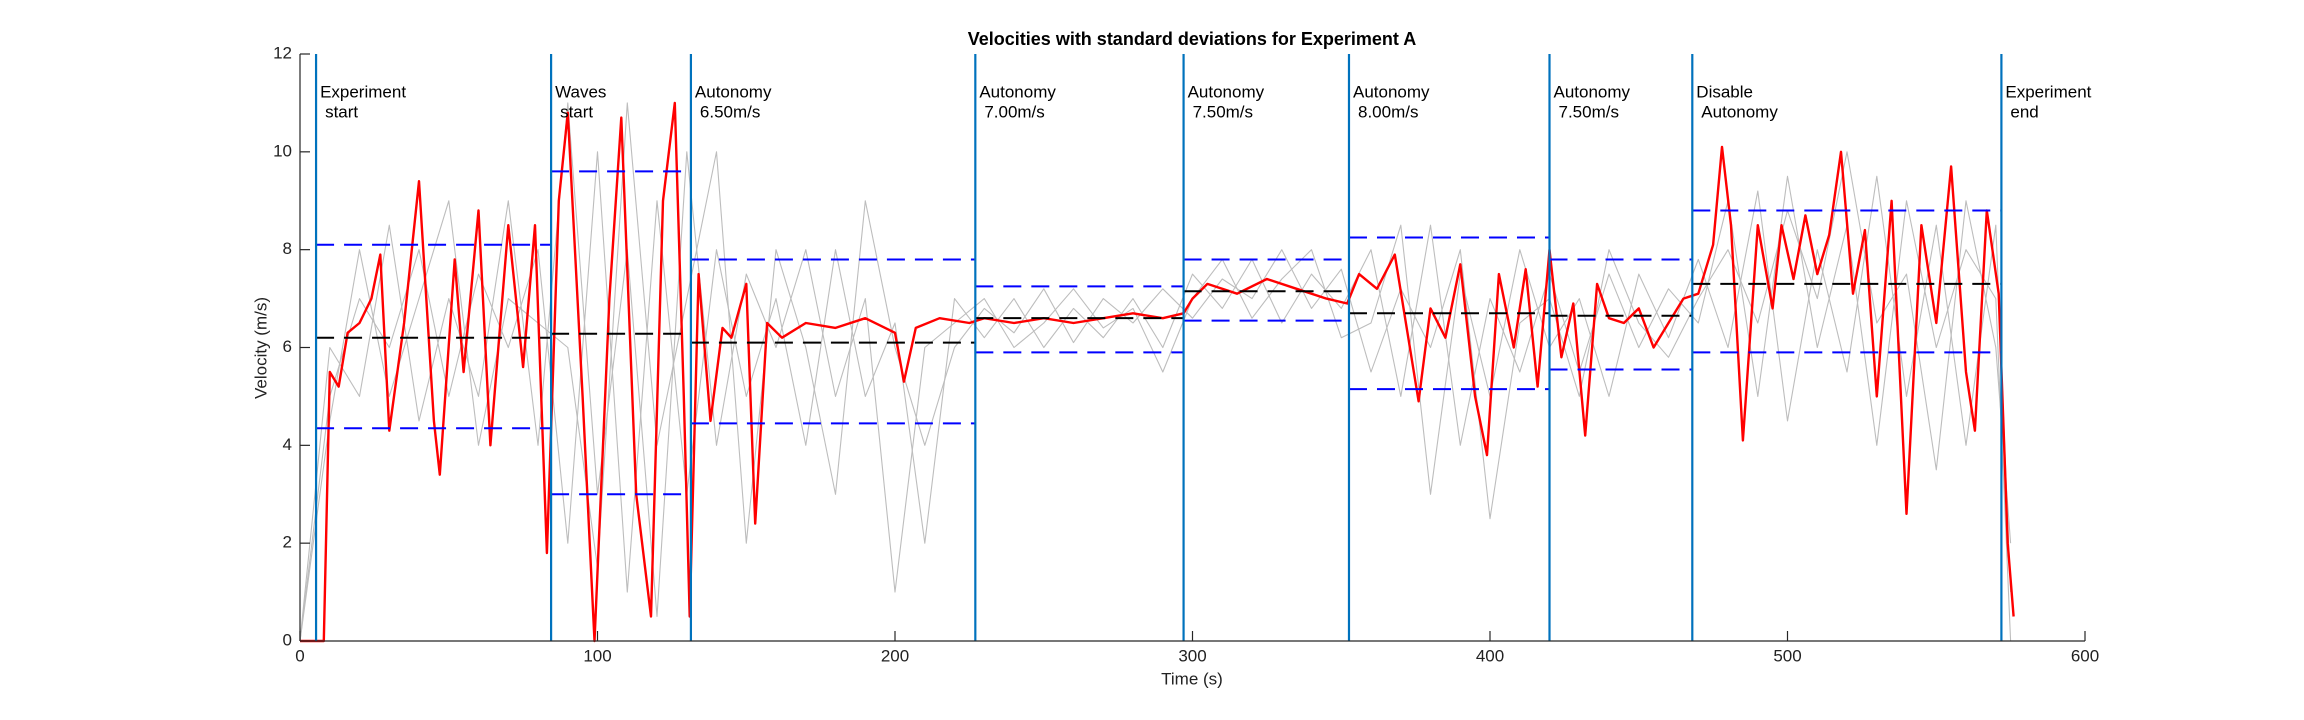 The image size is (2304, 720). I want to click on x-tick-label: 400, so click(1490, 655).